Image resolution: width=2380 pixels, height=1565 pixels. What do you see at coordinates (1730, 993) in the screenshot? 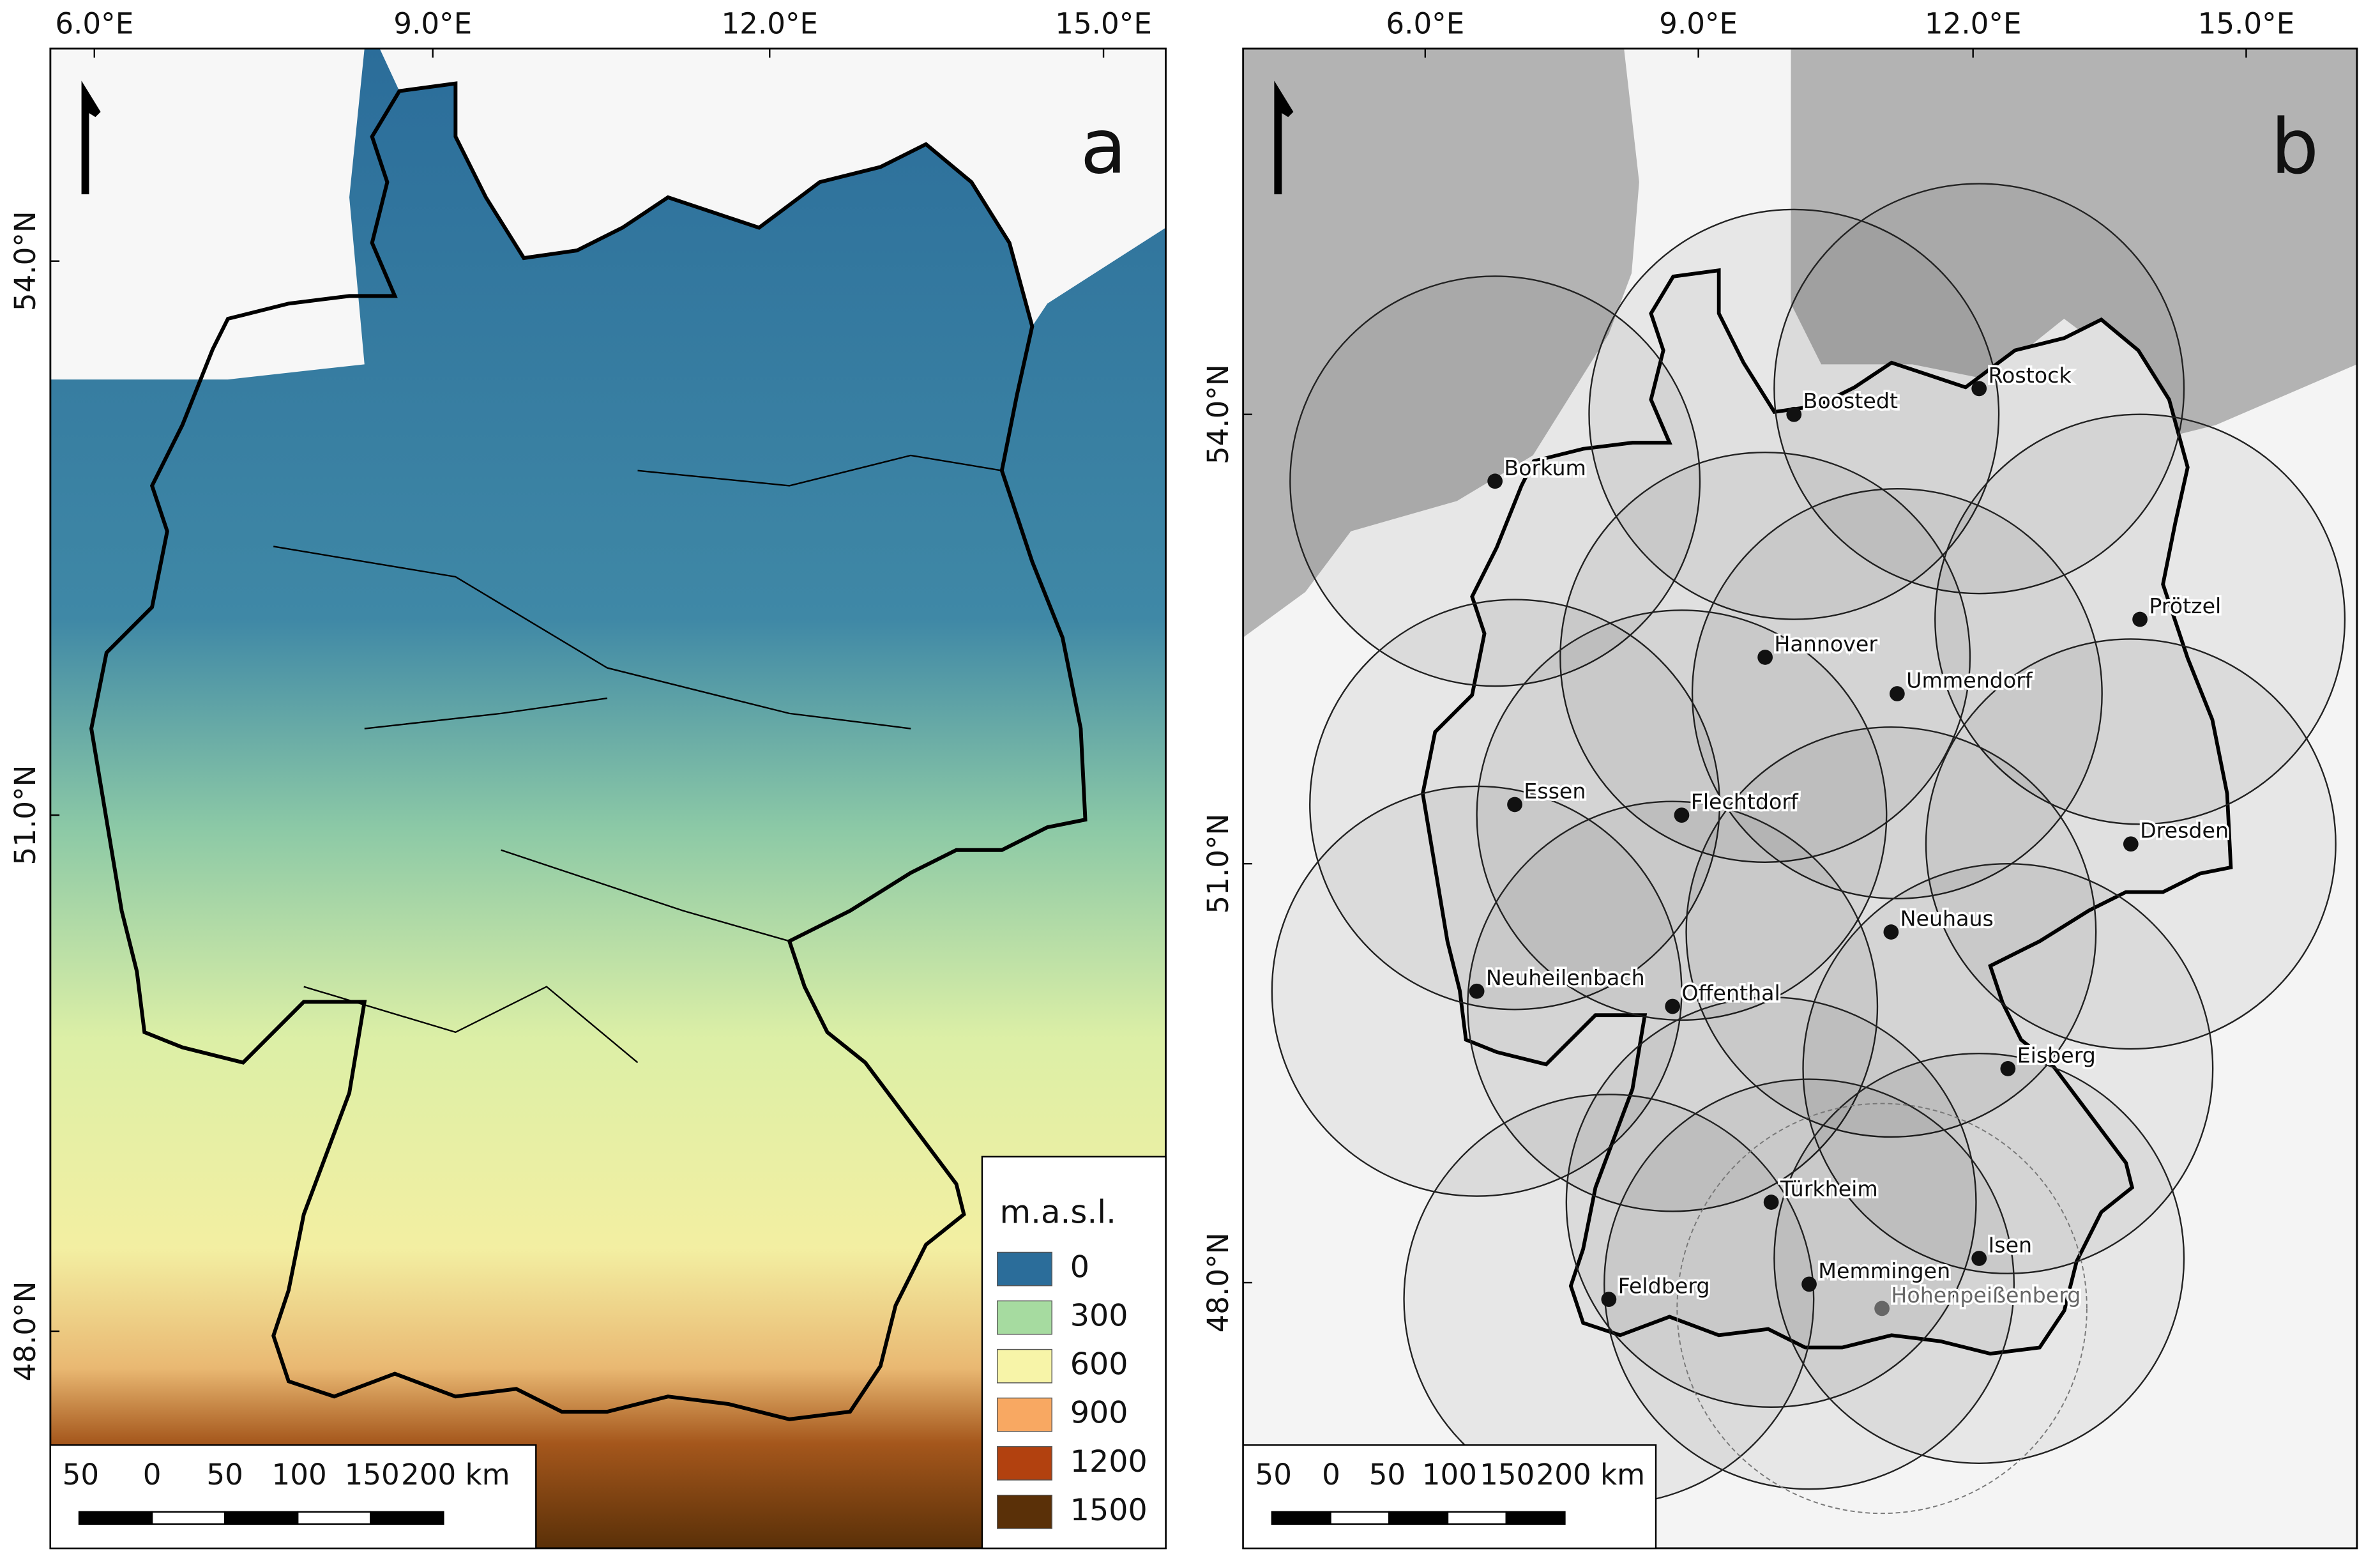
I see `station-label: Offenthal` at bounding box center [1730, 993].